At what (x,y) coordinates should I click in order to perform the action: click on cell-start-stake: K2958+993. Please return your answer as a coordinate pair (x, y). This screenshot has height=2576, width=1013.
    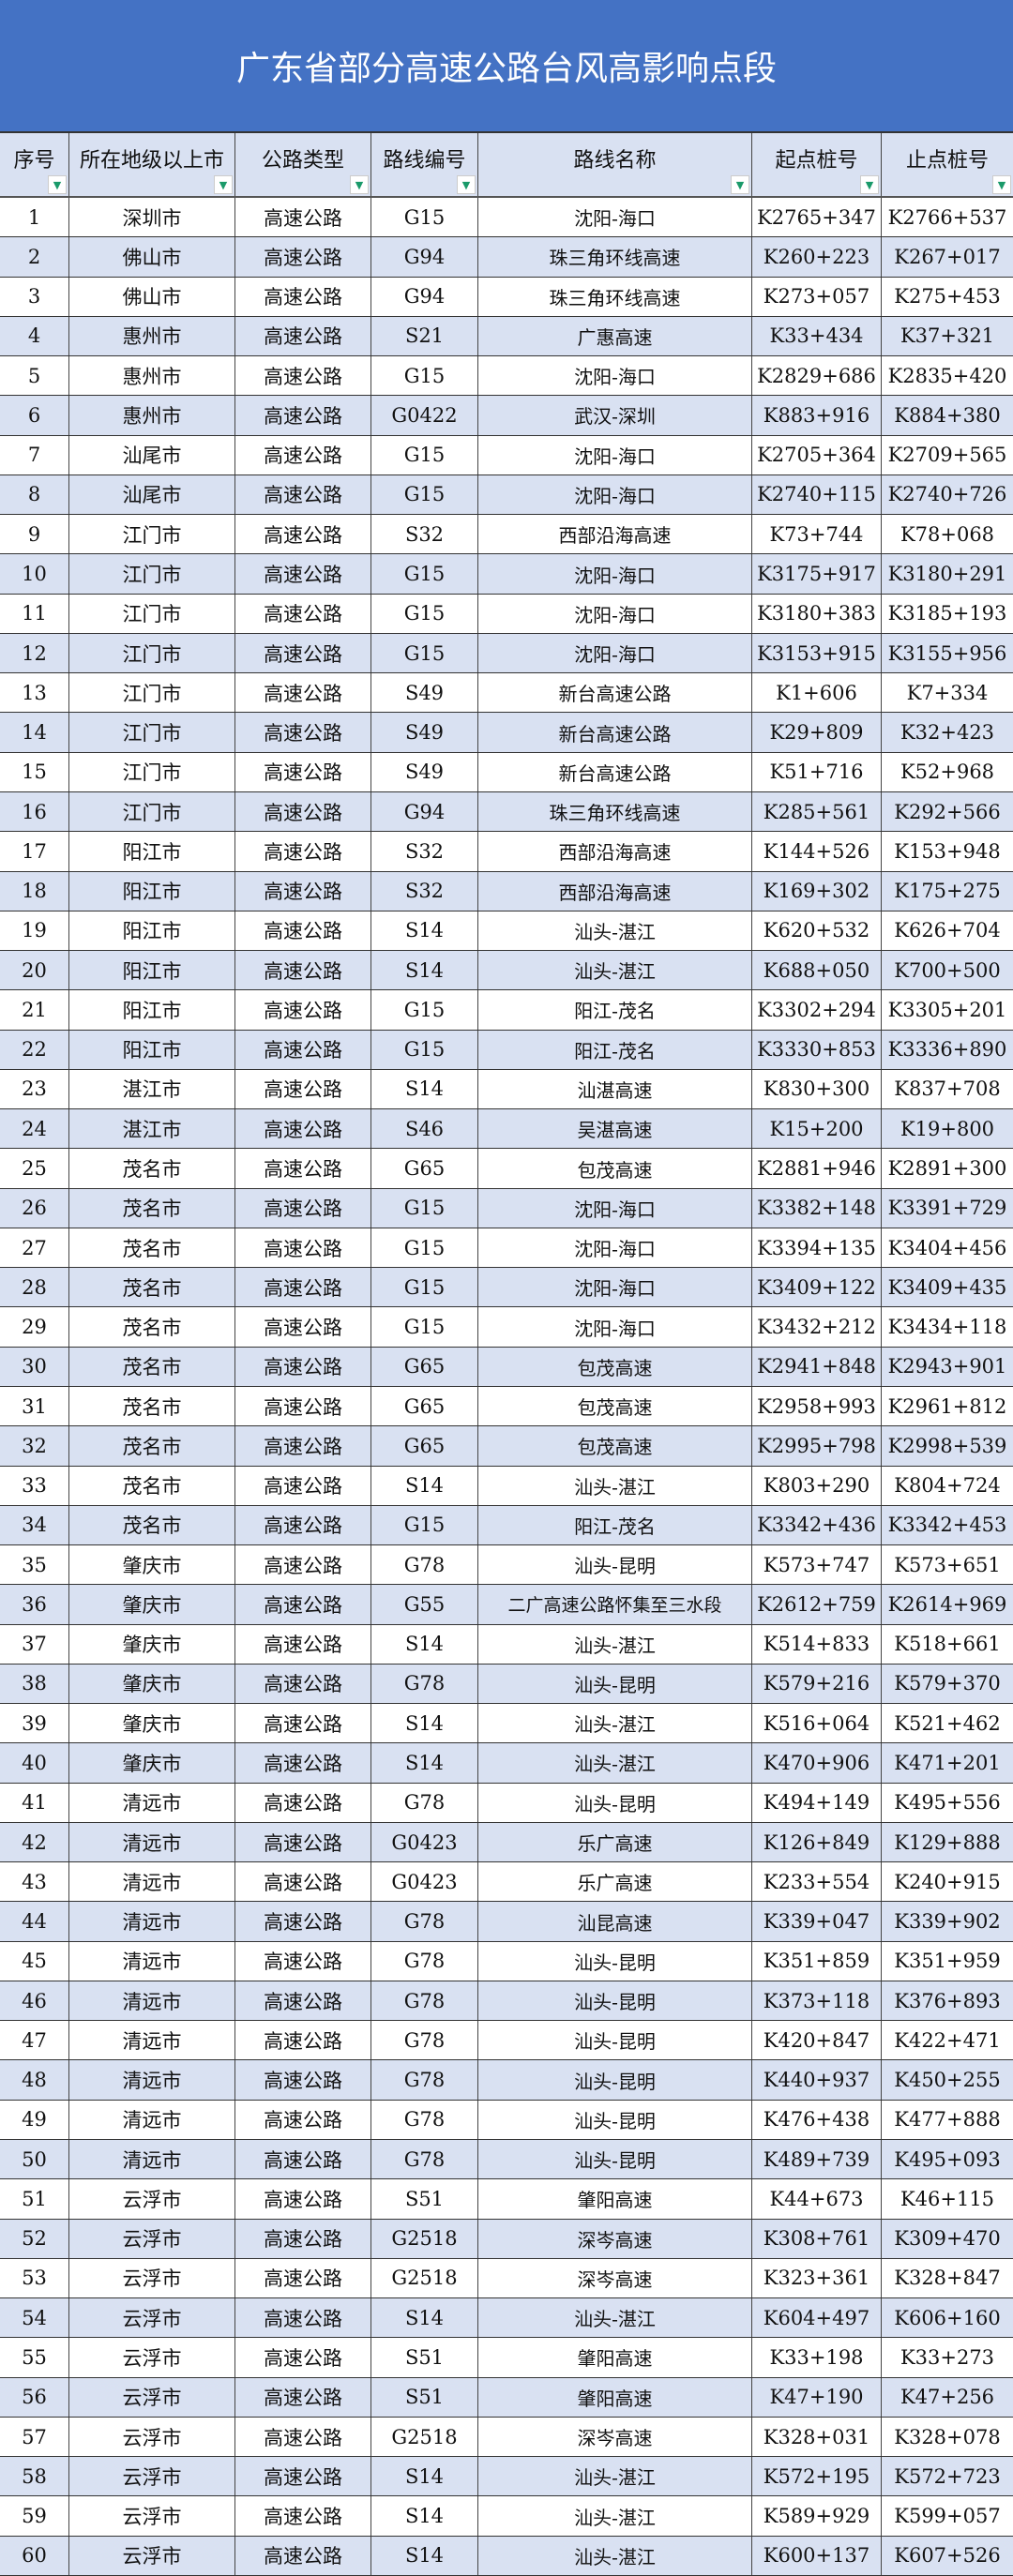
    Looking at the image, I should click on (817, 1406).